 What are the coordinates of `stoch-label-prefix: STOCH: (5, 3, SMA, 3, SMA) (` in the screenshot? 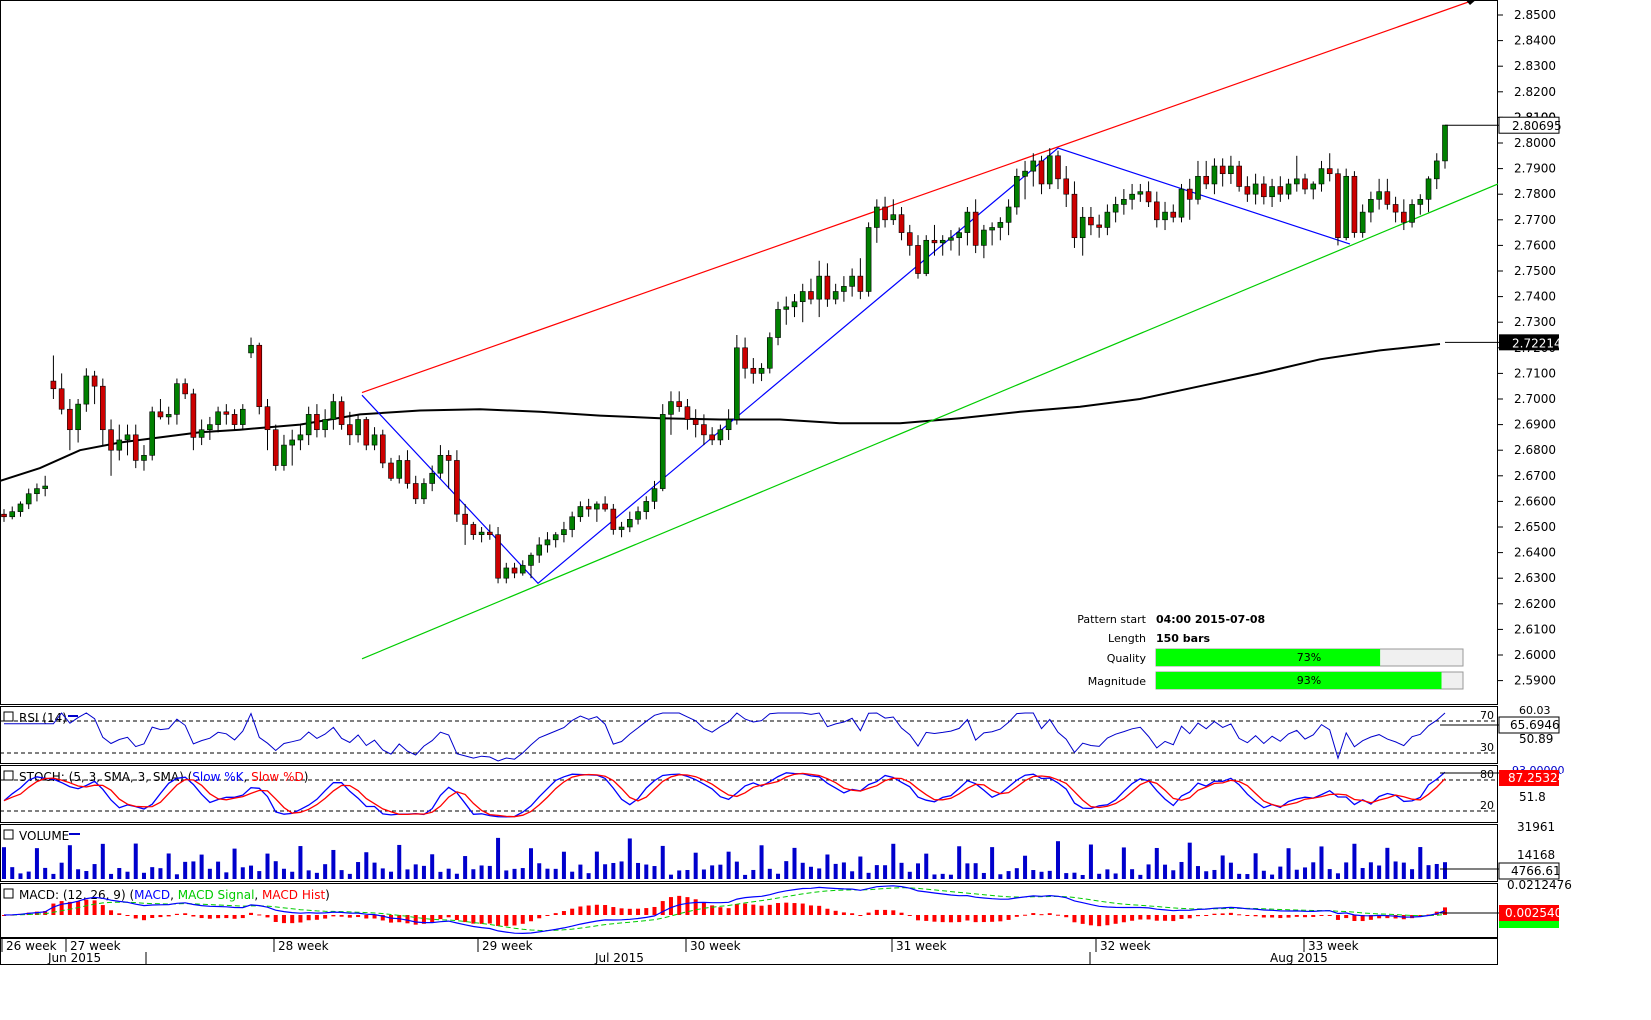 It's located at (105, 777).